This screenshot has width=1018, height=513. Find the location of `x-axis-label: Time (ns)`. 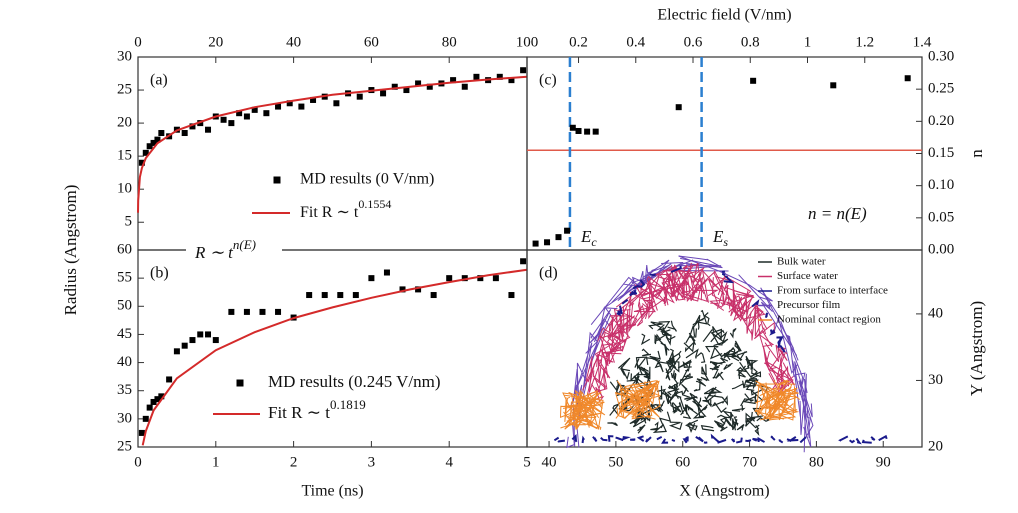

x-axis-label: Time (ns) is located at coordinates (332, 491).